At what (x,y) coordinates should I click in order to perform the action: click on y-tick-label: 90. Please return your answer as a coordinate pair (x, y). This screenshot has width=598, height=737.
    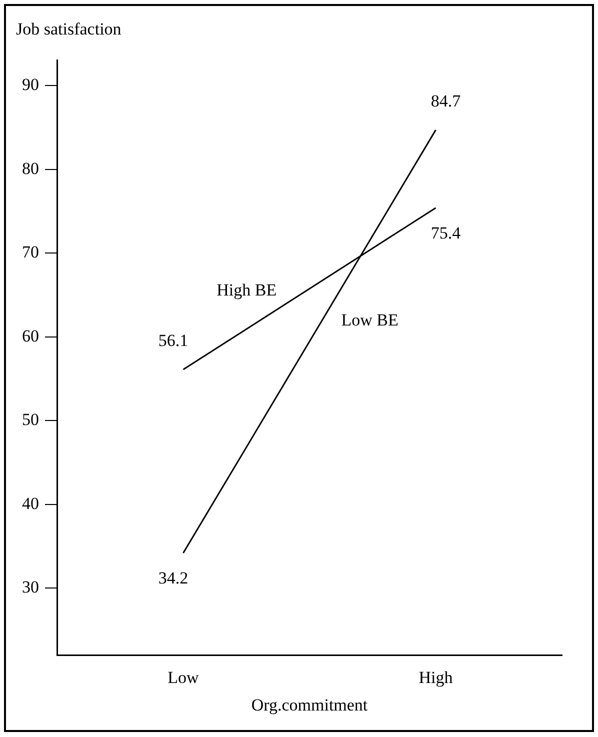
    Looking at the image, I should click on (30, 84).